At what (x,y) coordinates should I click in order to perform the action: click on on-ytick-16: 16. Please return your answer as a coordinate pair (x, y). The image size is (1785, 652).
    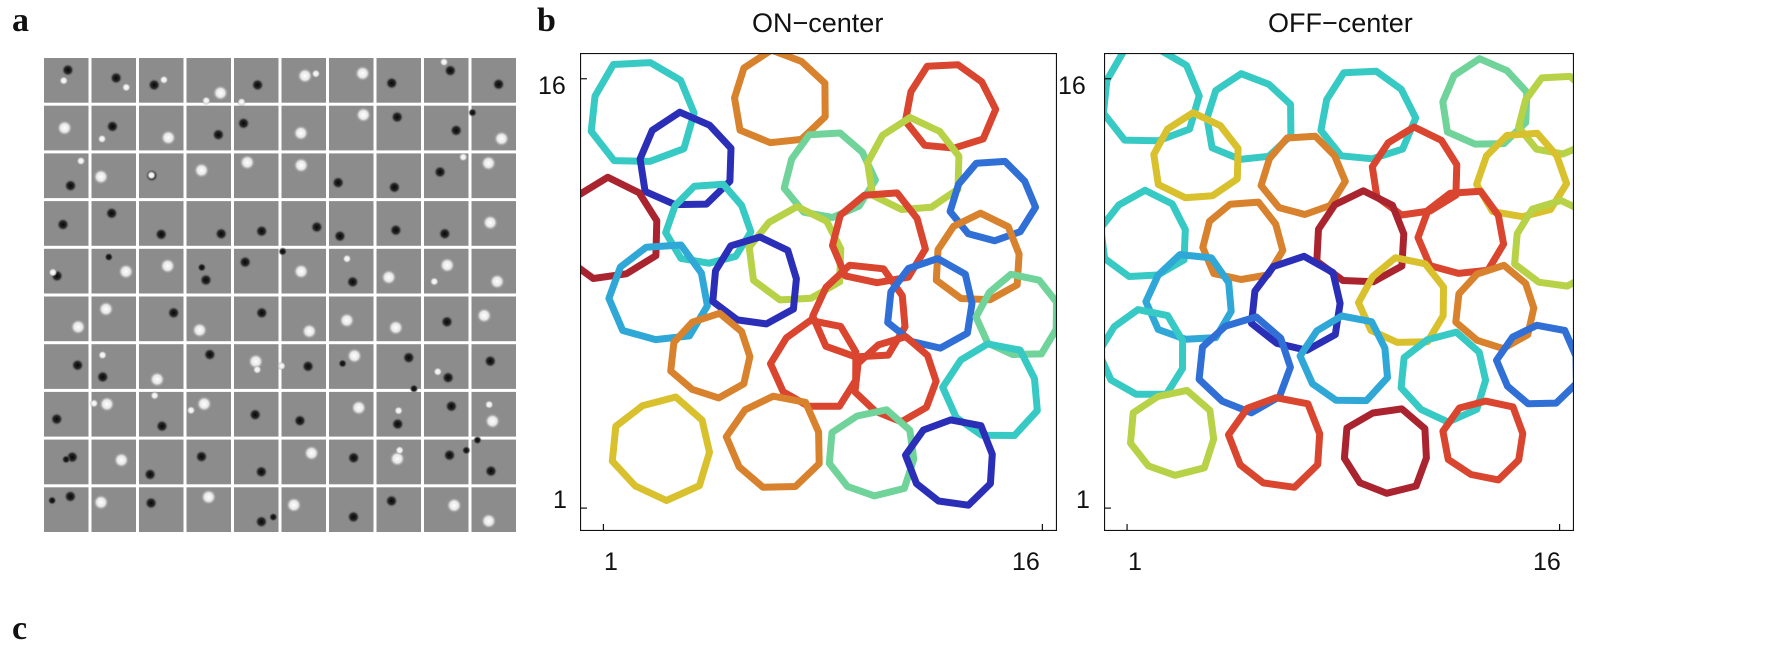
    Looking at the image, I should click on (552, 86).